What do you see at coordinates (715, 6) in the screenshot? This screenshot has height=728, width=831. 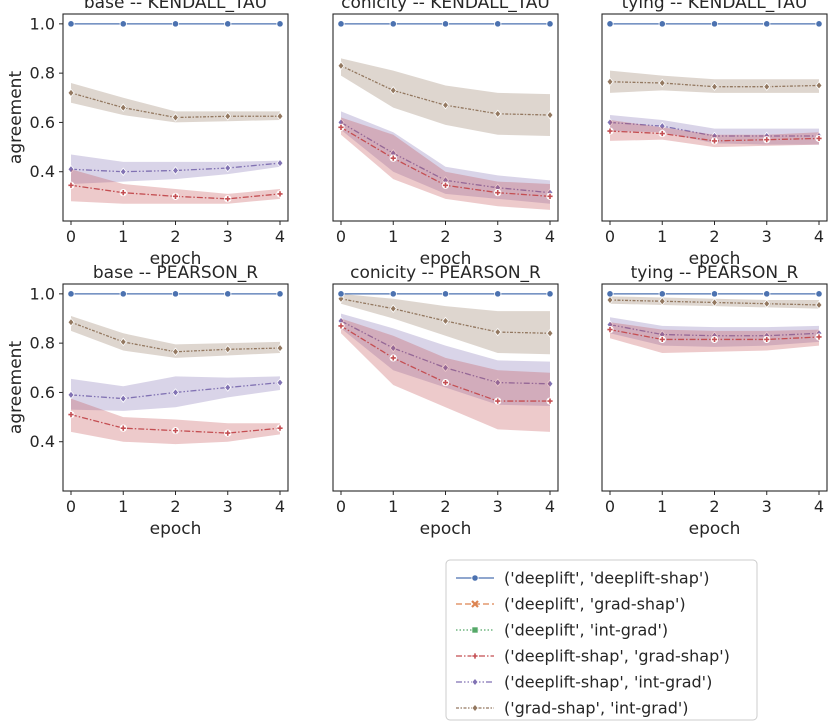 I see `panel-title: tying -- KENDALL_TAU` at bounding box center [715, 6].